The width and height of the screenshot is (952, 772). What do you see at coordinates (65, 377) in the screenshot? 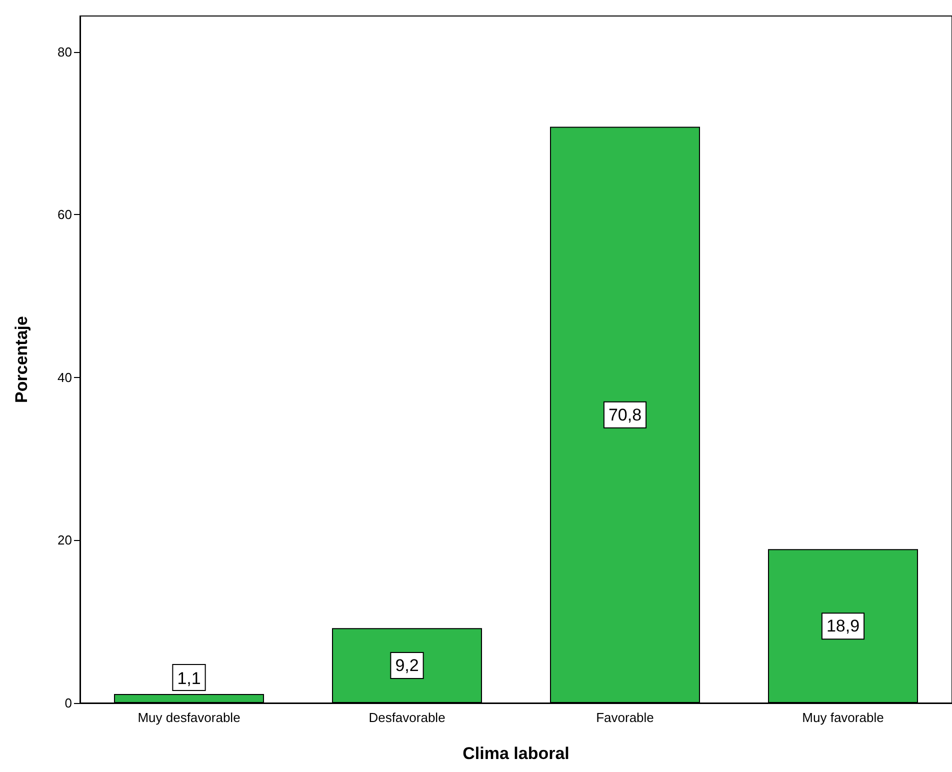
I see `y-tick-label: 40` at bounding box center [65, 377].